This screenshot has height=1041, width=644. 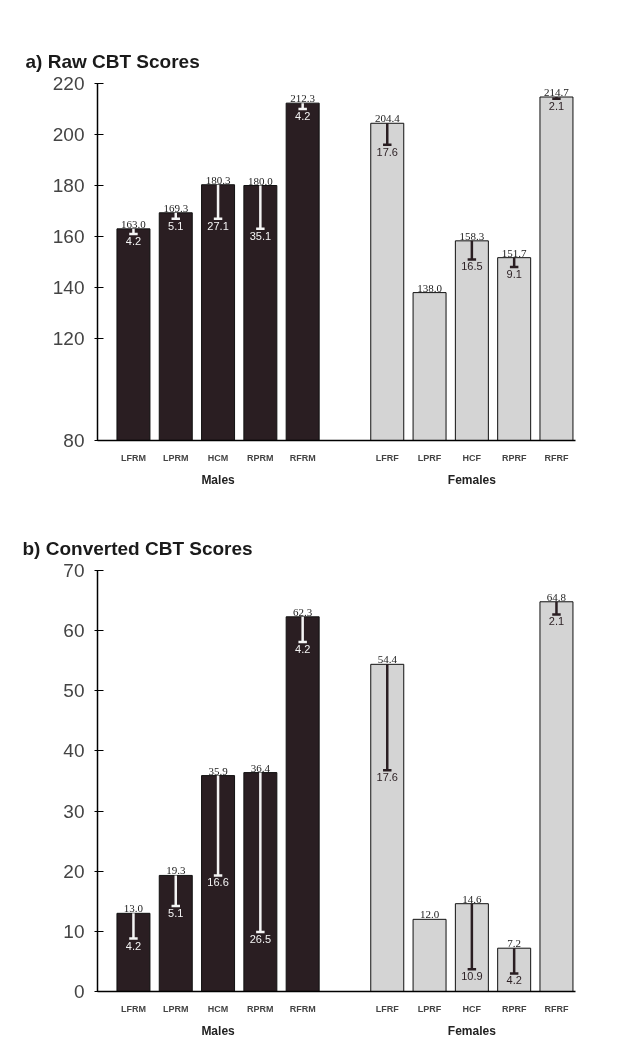 What do you see at coordinates (176, 870) in the screenshot?
I see `data-label: 19.3` at bounding box center [176, 870].